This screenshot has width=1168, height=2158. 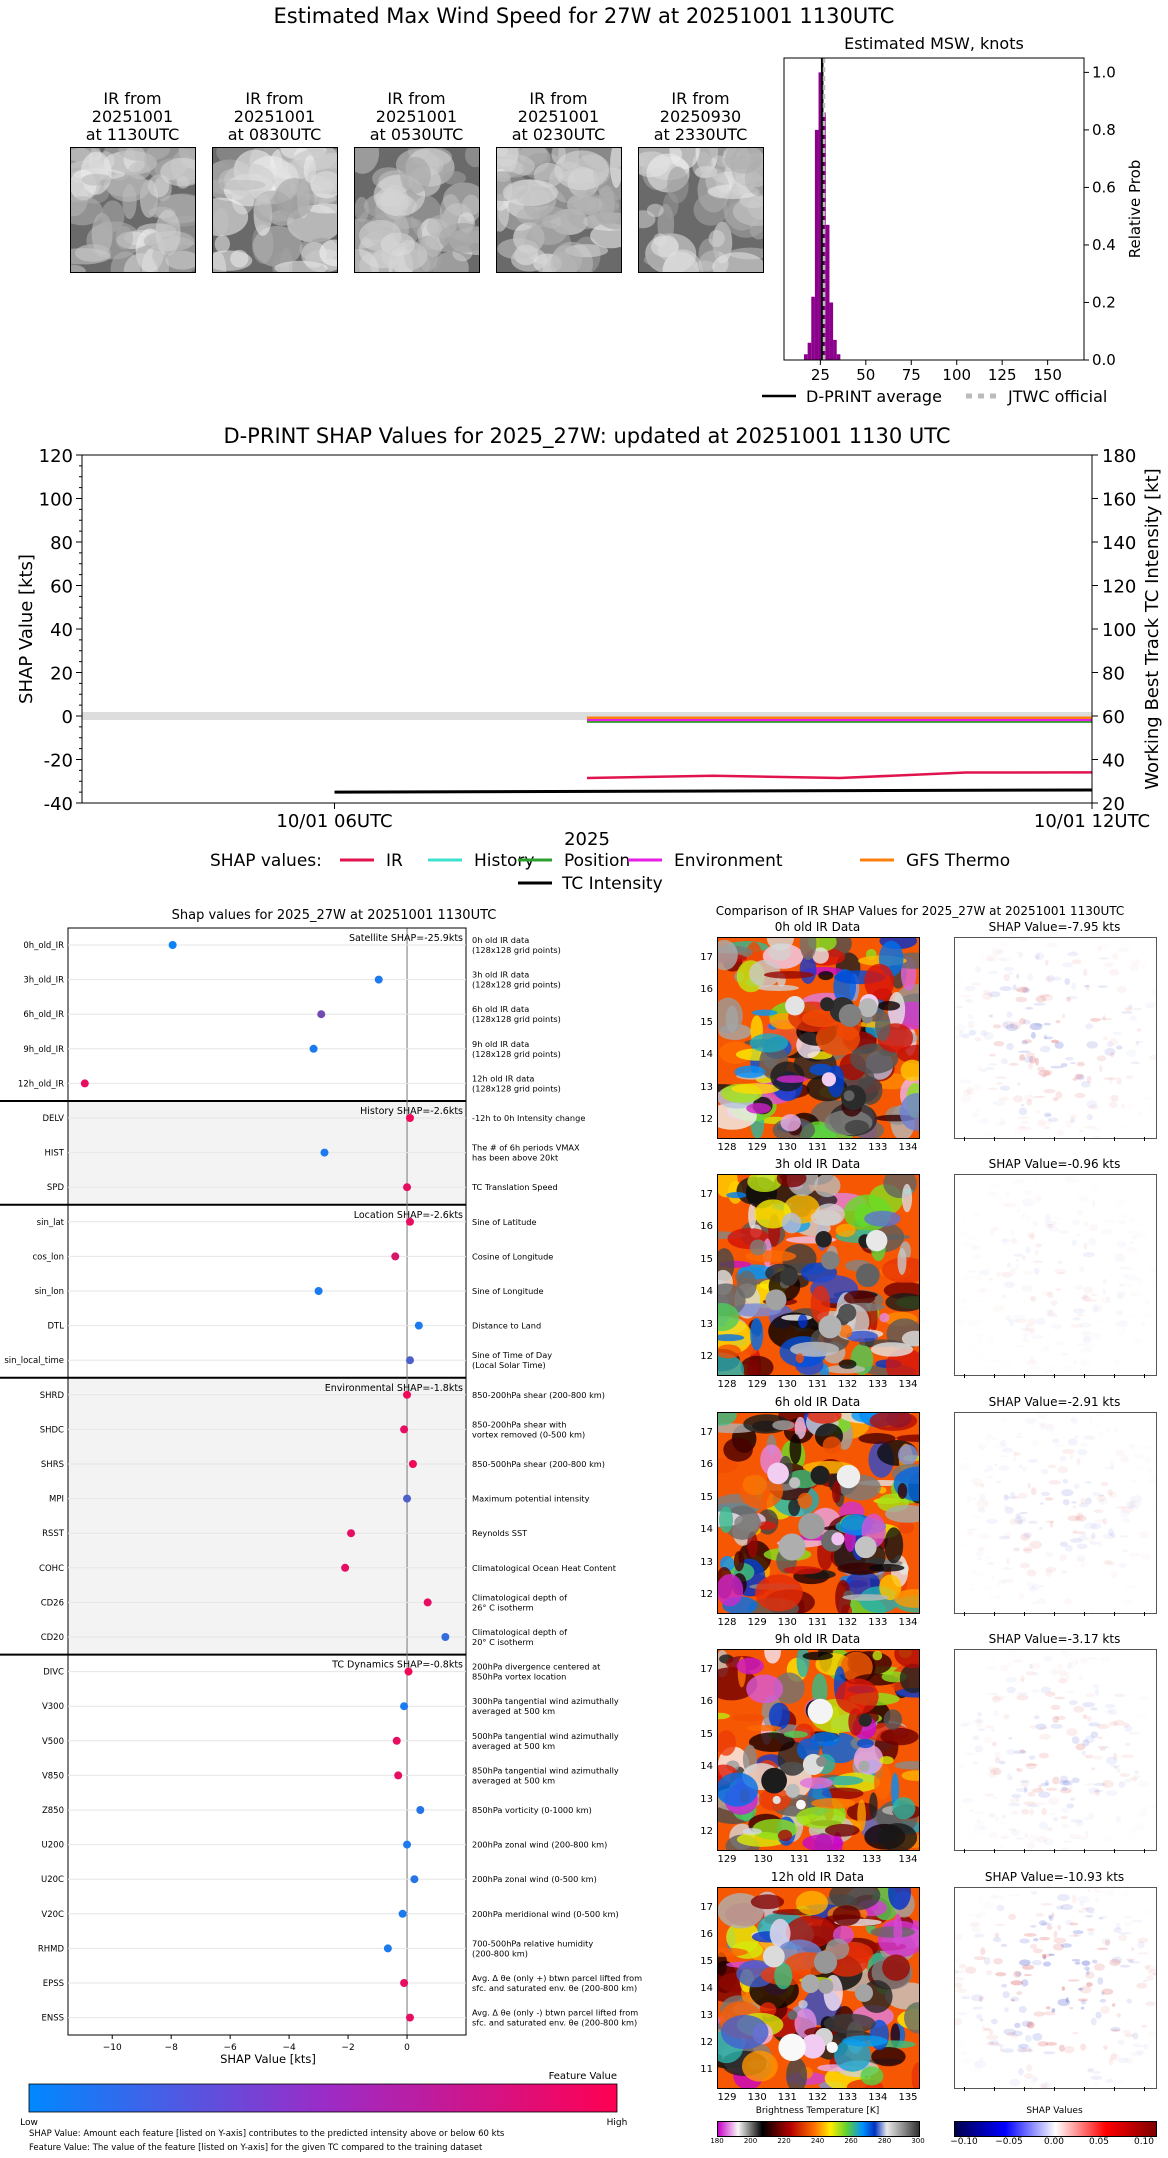 What do you see at coordinates (516, 985) in the screenshot?
I see `feature-description: (128x128 grid points)` at bounding box center [516, 985].